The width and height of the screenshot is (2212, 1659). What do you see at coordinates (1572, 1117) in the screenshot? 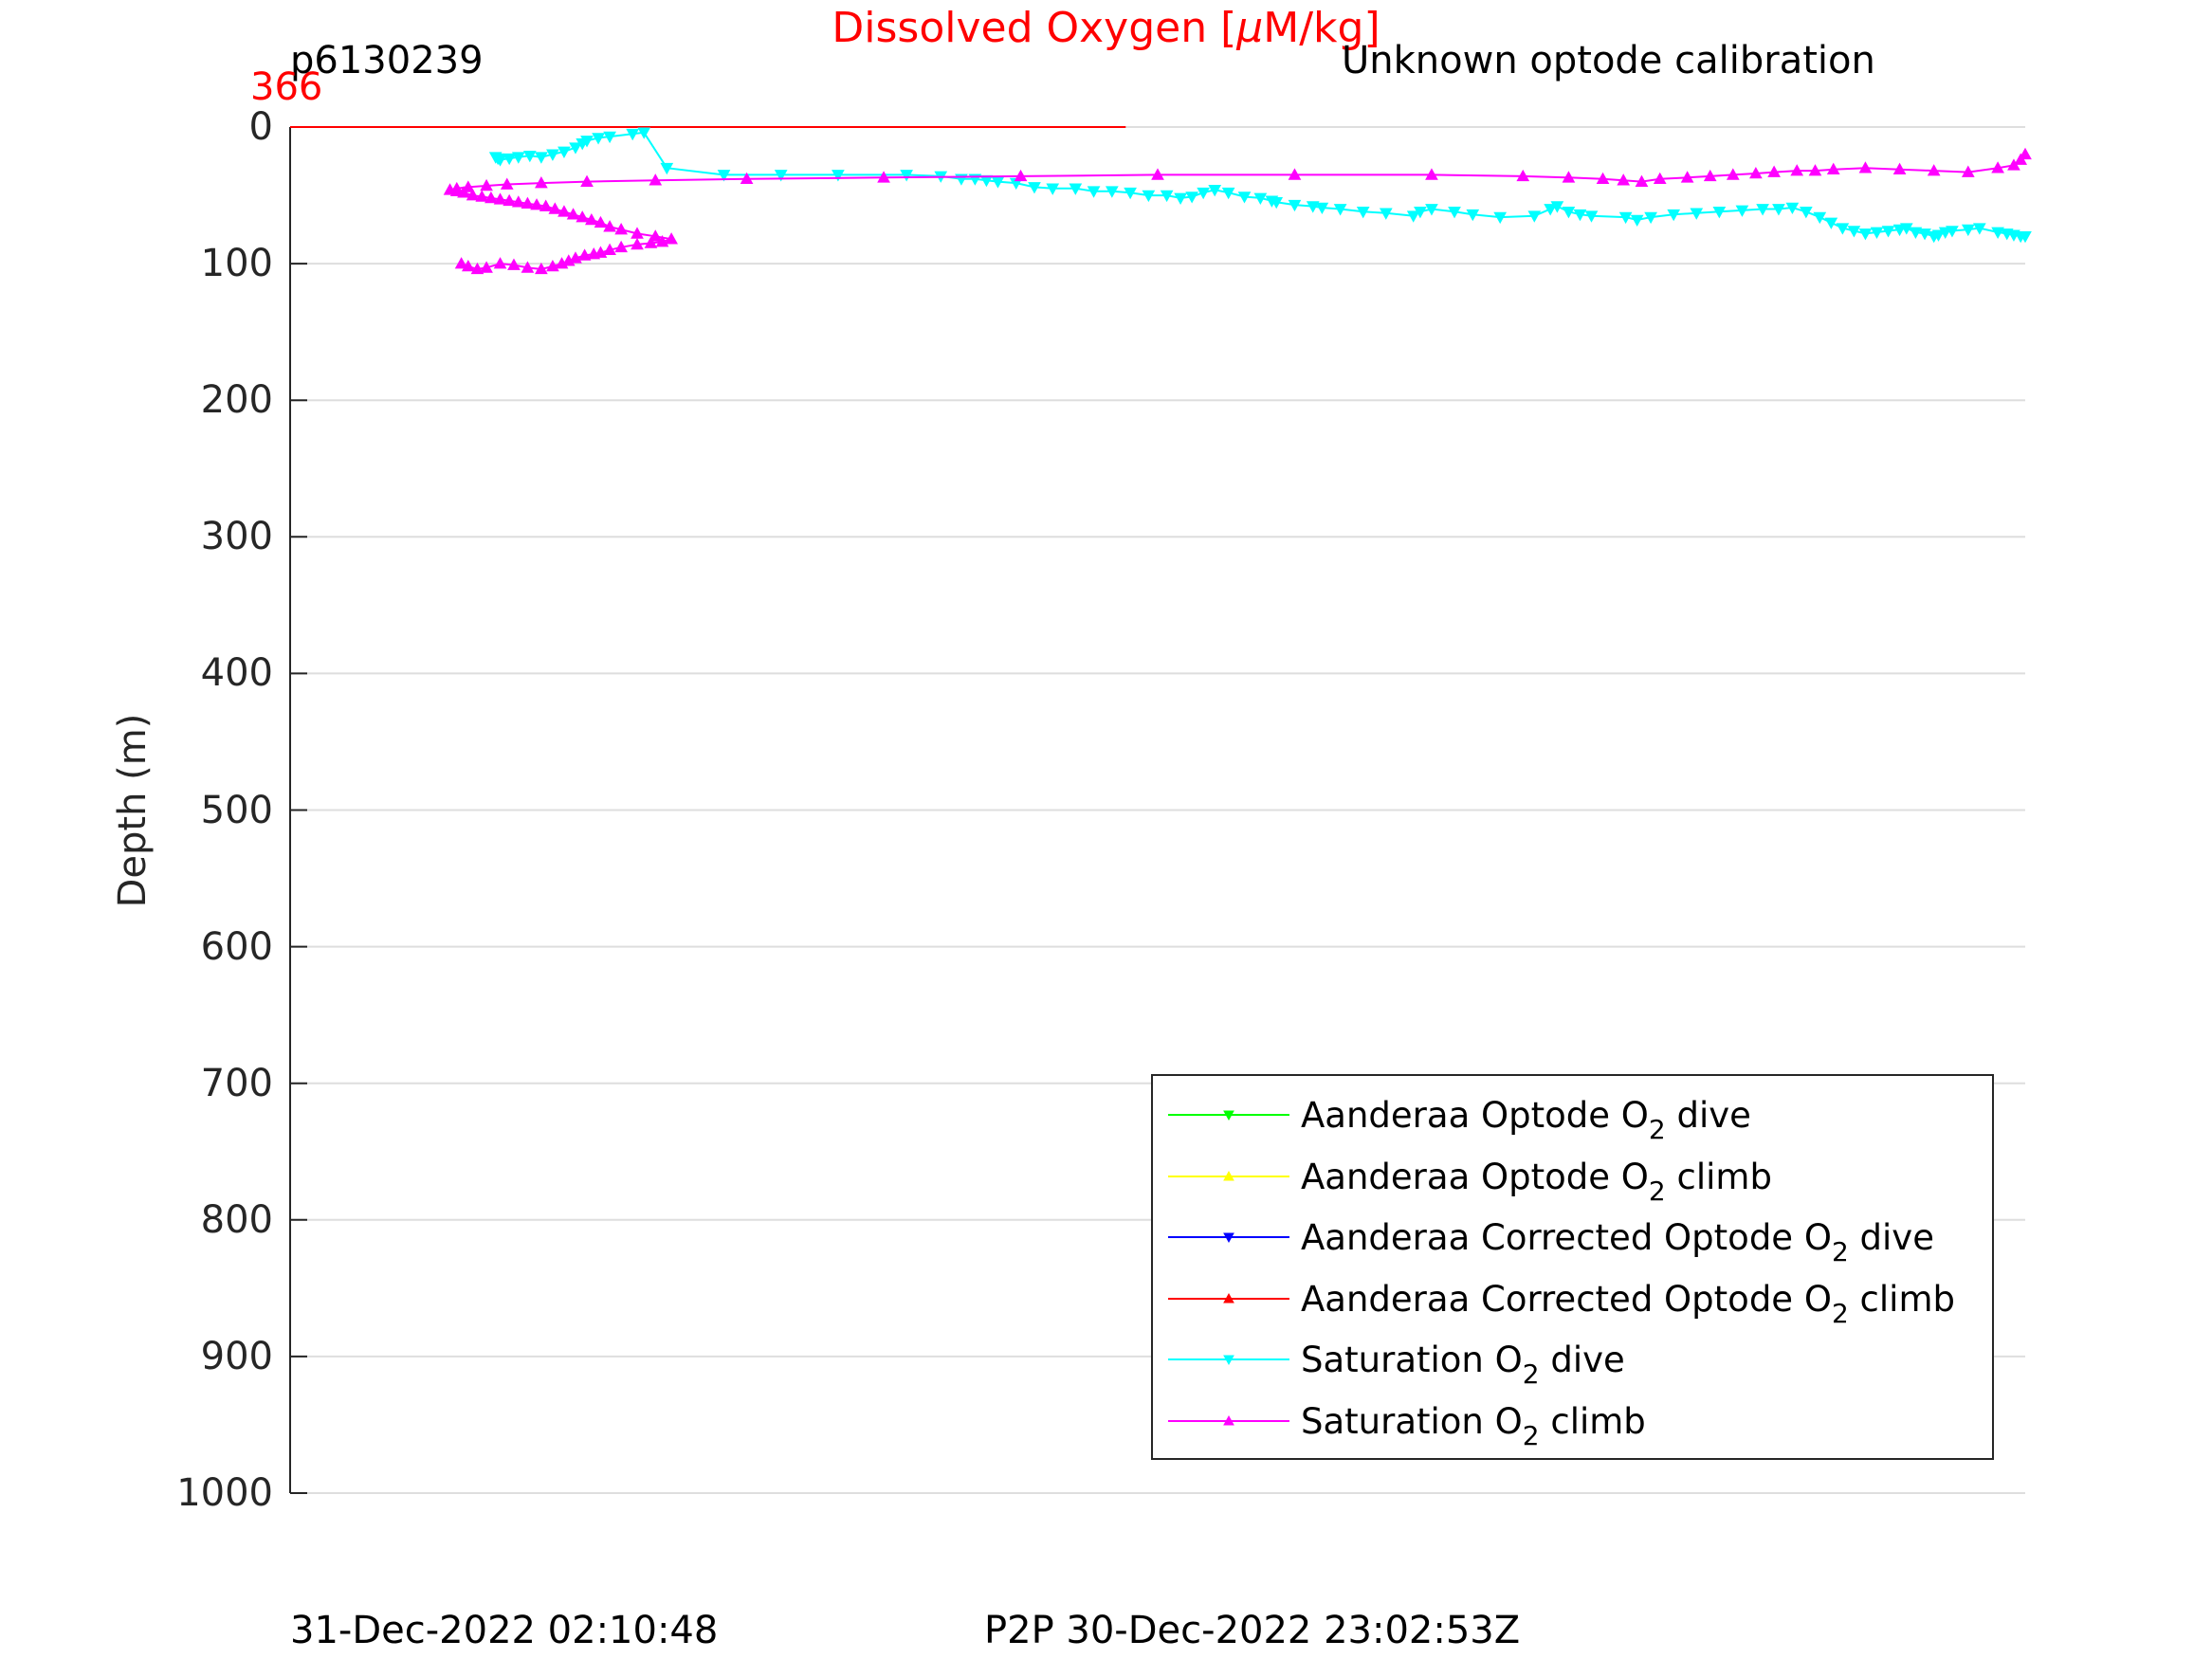
I see `legend-entry: Aanderaa Optode O2 dive` at bounding box center [1572, 1117].